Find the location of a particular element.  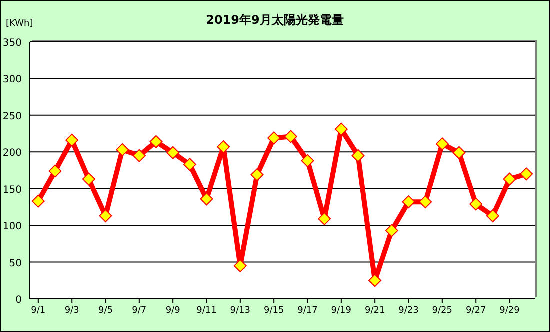

y-tick-label: 250 is located at coordinates (12, 116).